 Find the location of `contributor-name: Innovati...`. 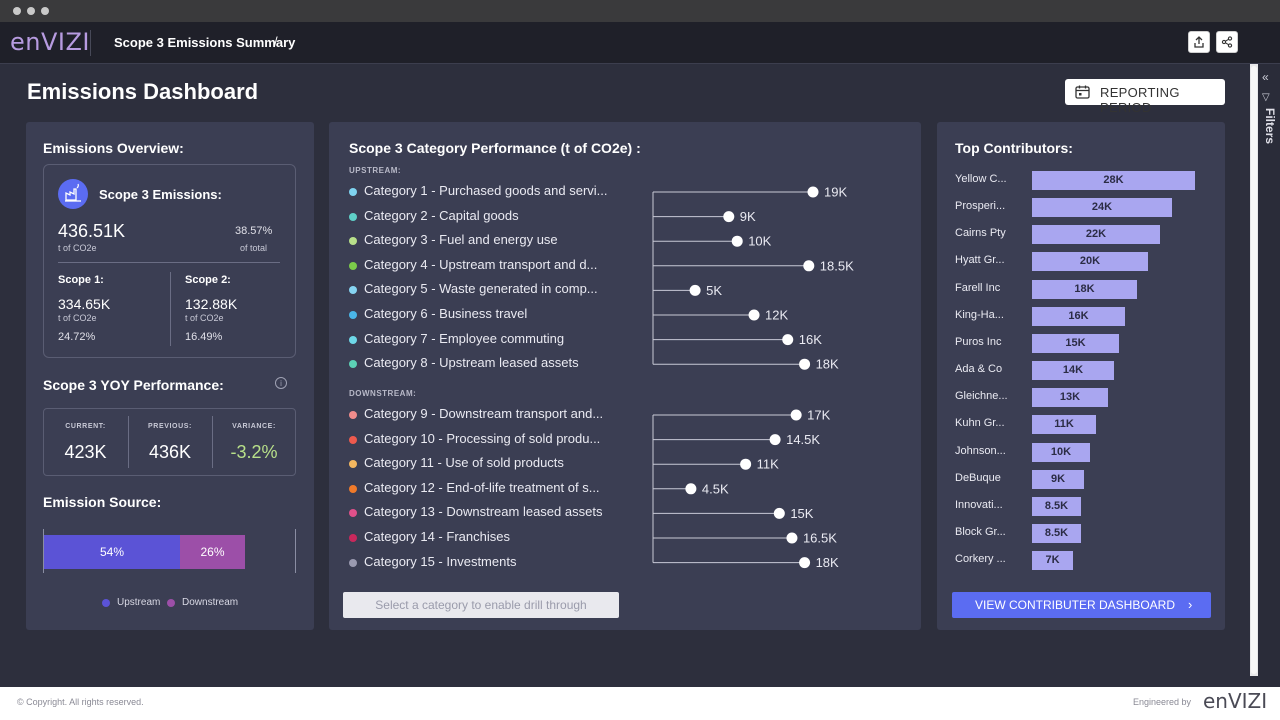

contributor-name: Innovati... is located at coordinates (979, 504).